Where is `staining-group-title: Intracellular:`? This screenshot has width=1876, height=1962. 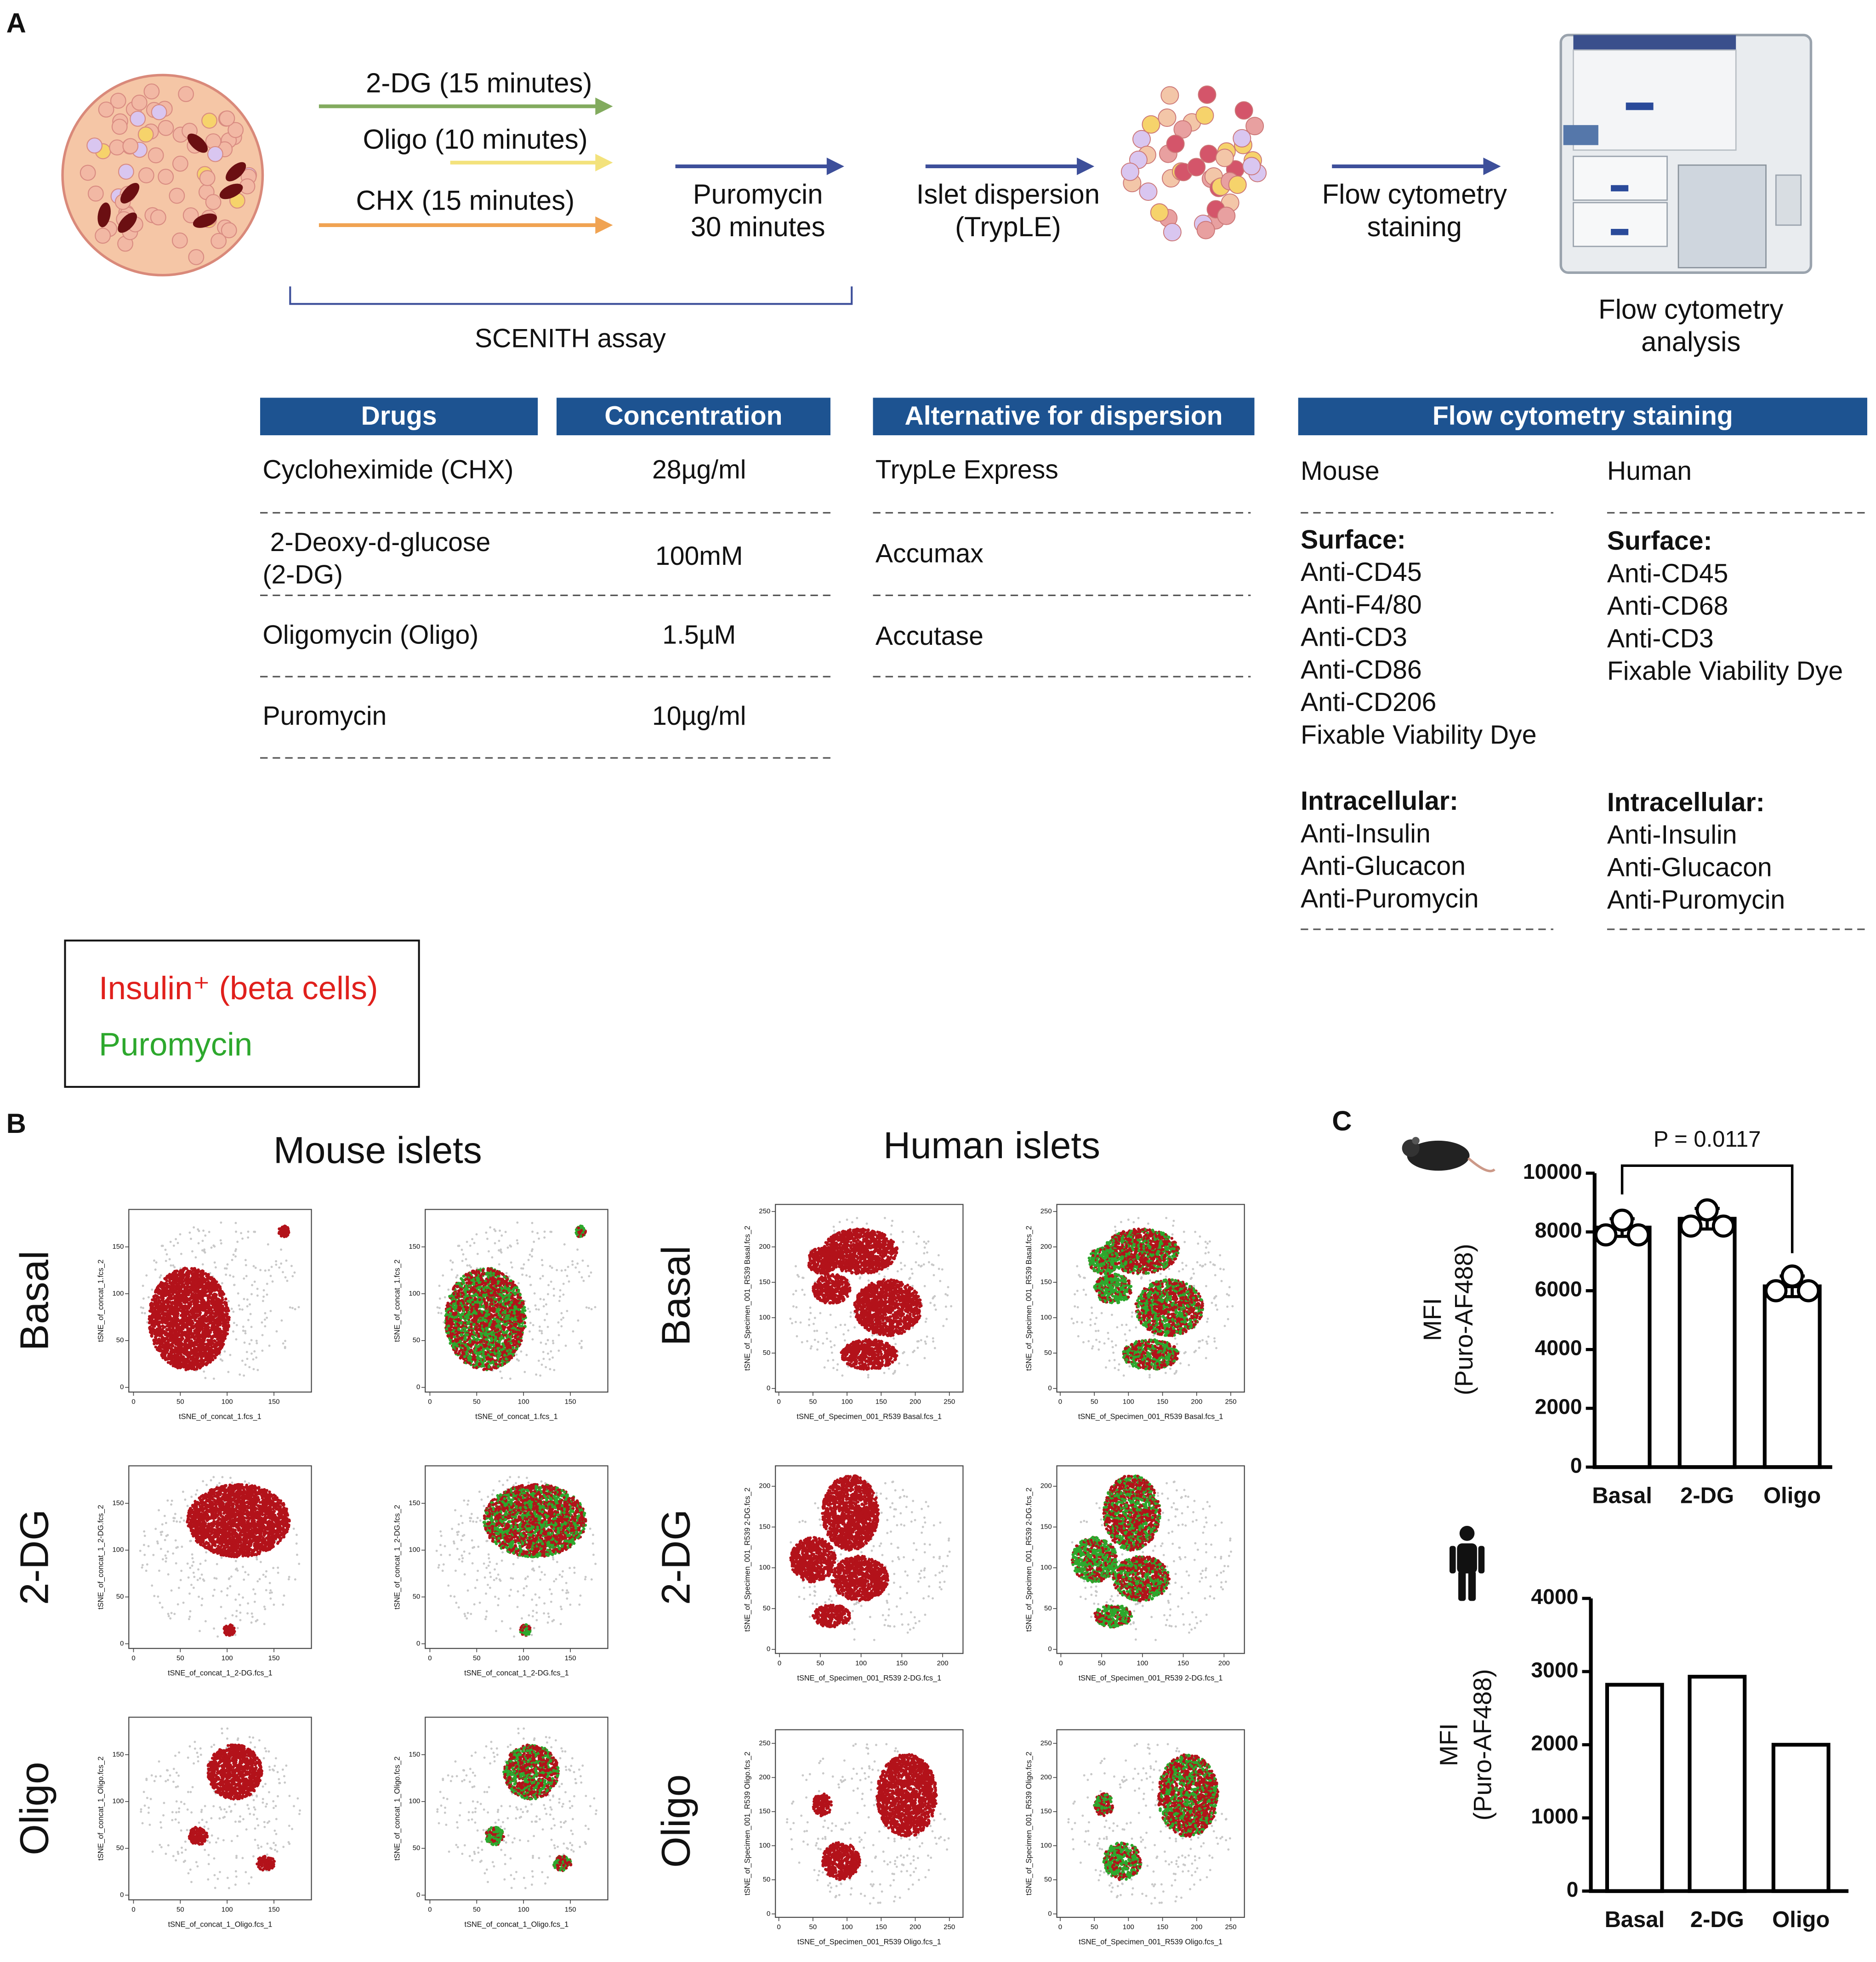
staining-group-title: Intracellular: is located at coordinates (1686, 802).